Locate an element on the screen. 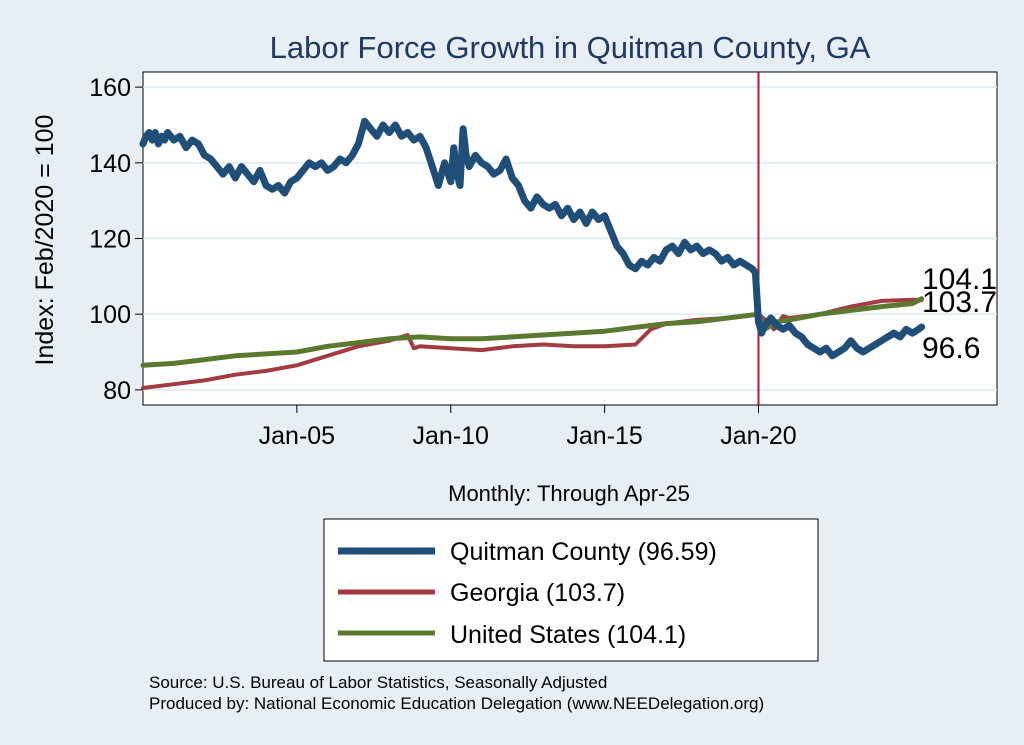  legend-label-quitman-county: Quitman County (96.59) is located at coordinates (583, 552).